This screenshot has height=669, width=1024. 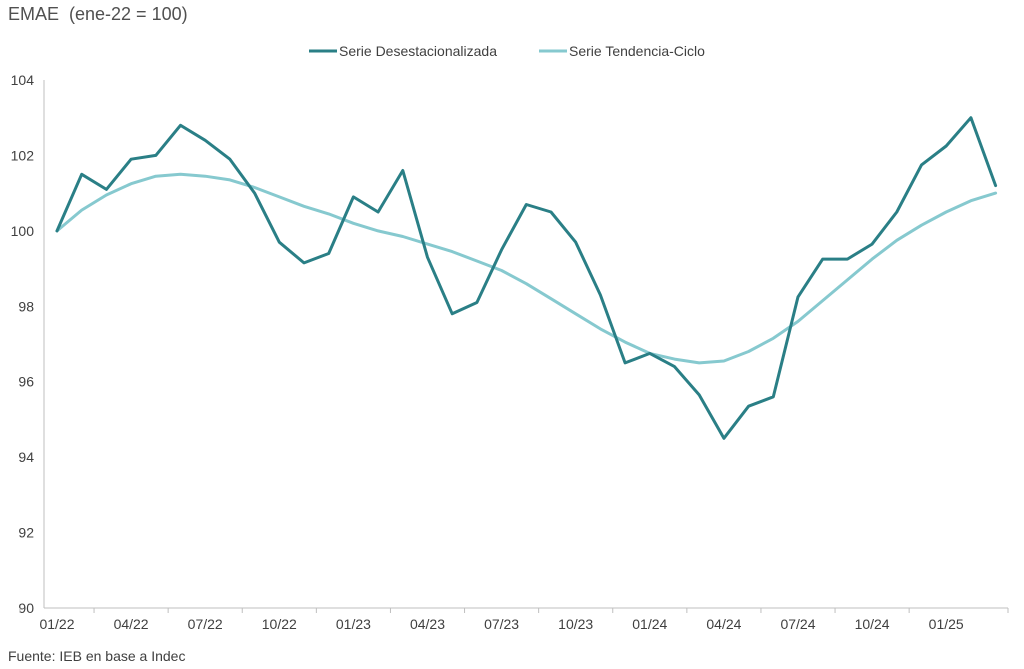 I want to click on y-tick-label: 92, so click(x=26, y=533).